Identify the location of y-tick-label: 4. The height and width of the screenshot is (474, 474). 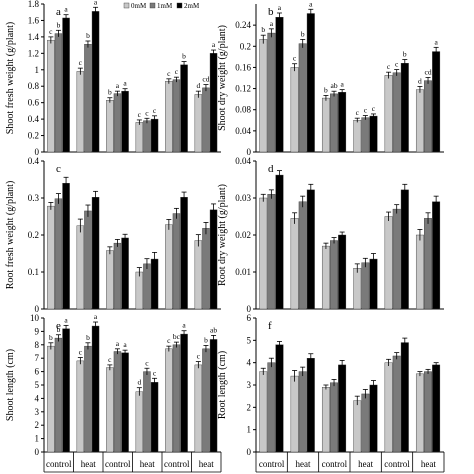
(249, 363).